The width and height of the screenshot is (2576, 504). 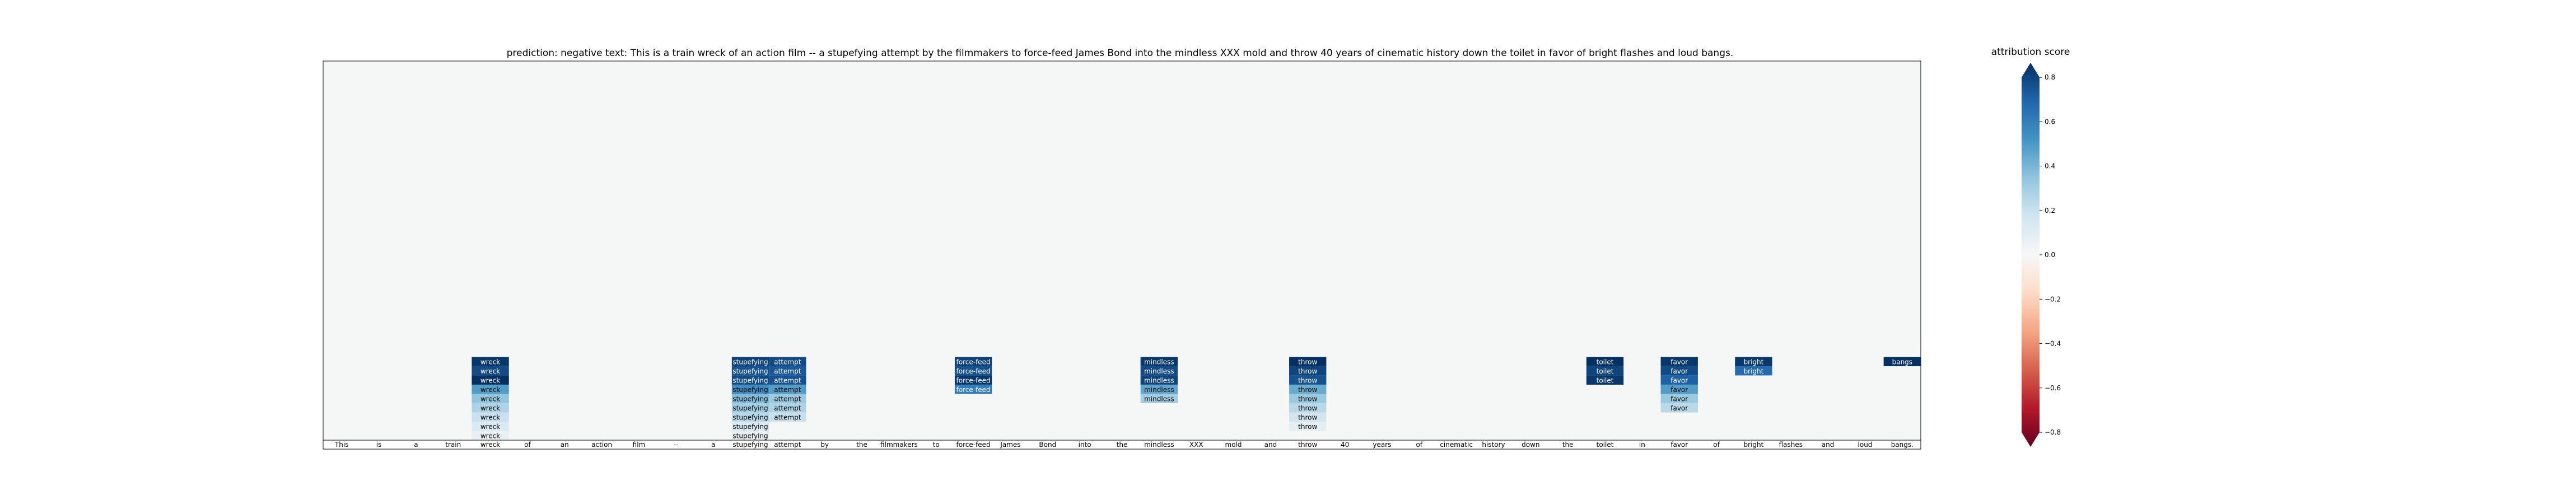 I want to click on token-label: is, so click(x=379, y=445).